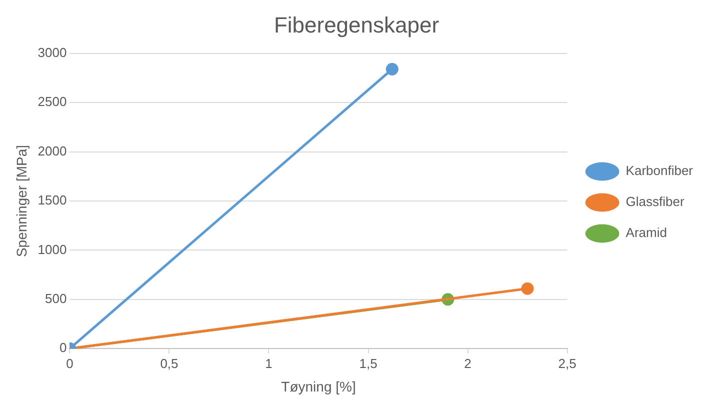  I want to click on x-axis-title: Tøyning [%], so click(318, 386).